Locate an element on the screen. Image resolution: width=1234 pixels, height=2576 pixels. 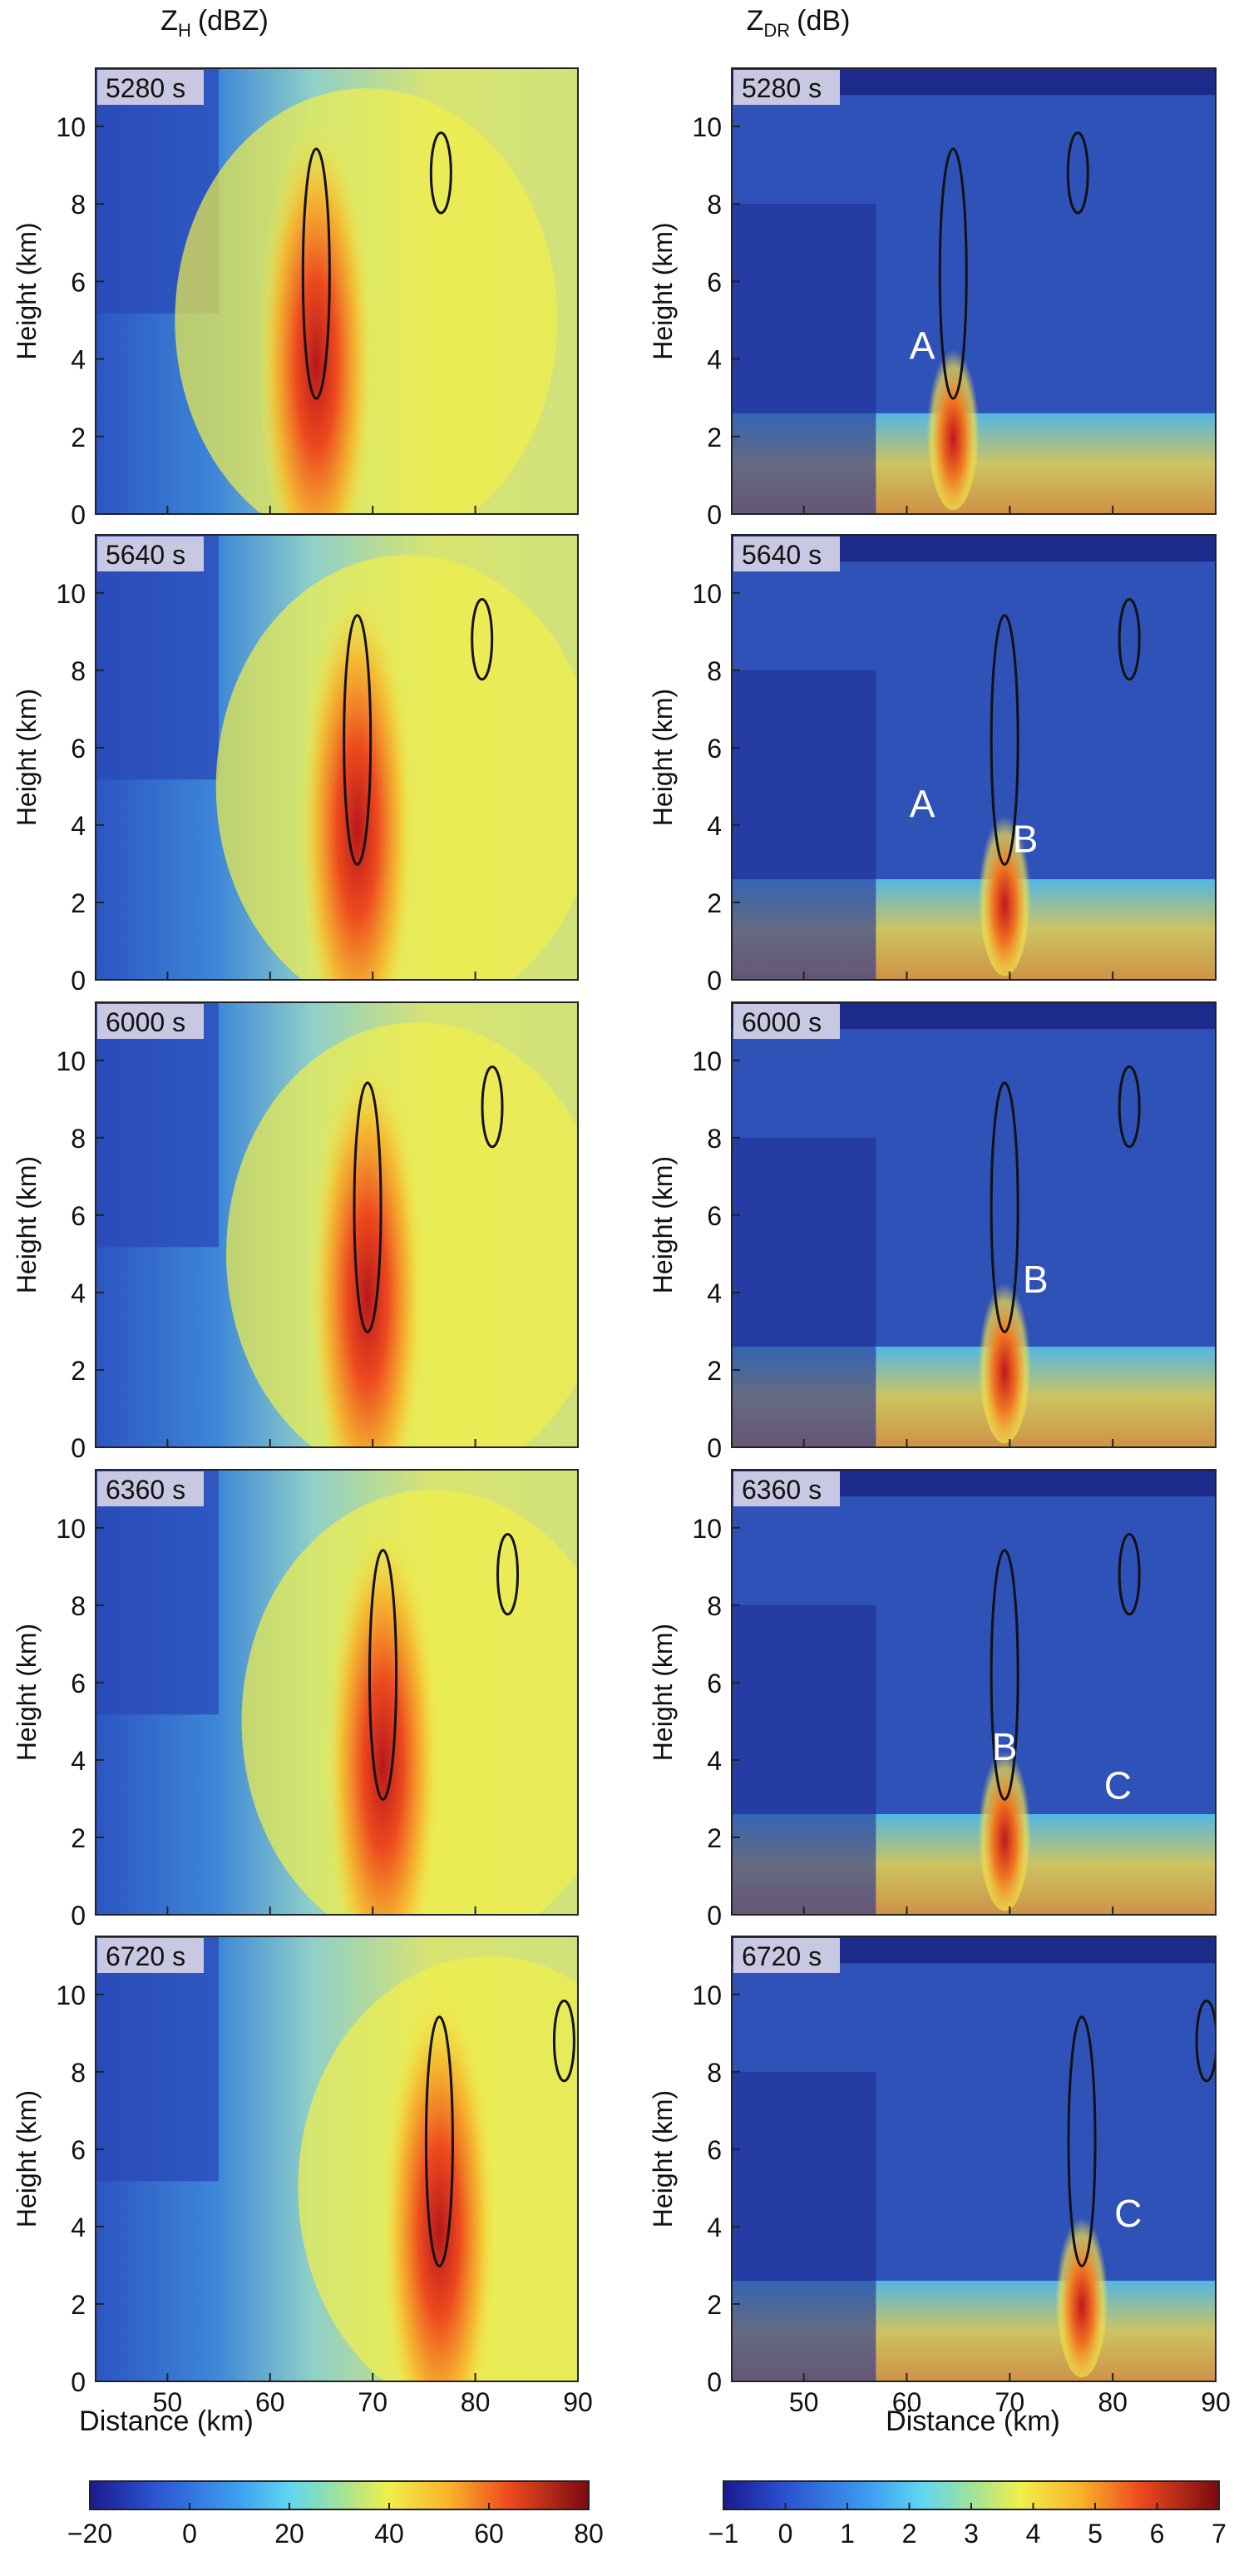
field-low-region is located at coordinates (158, 657).